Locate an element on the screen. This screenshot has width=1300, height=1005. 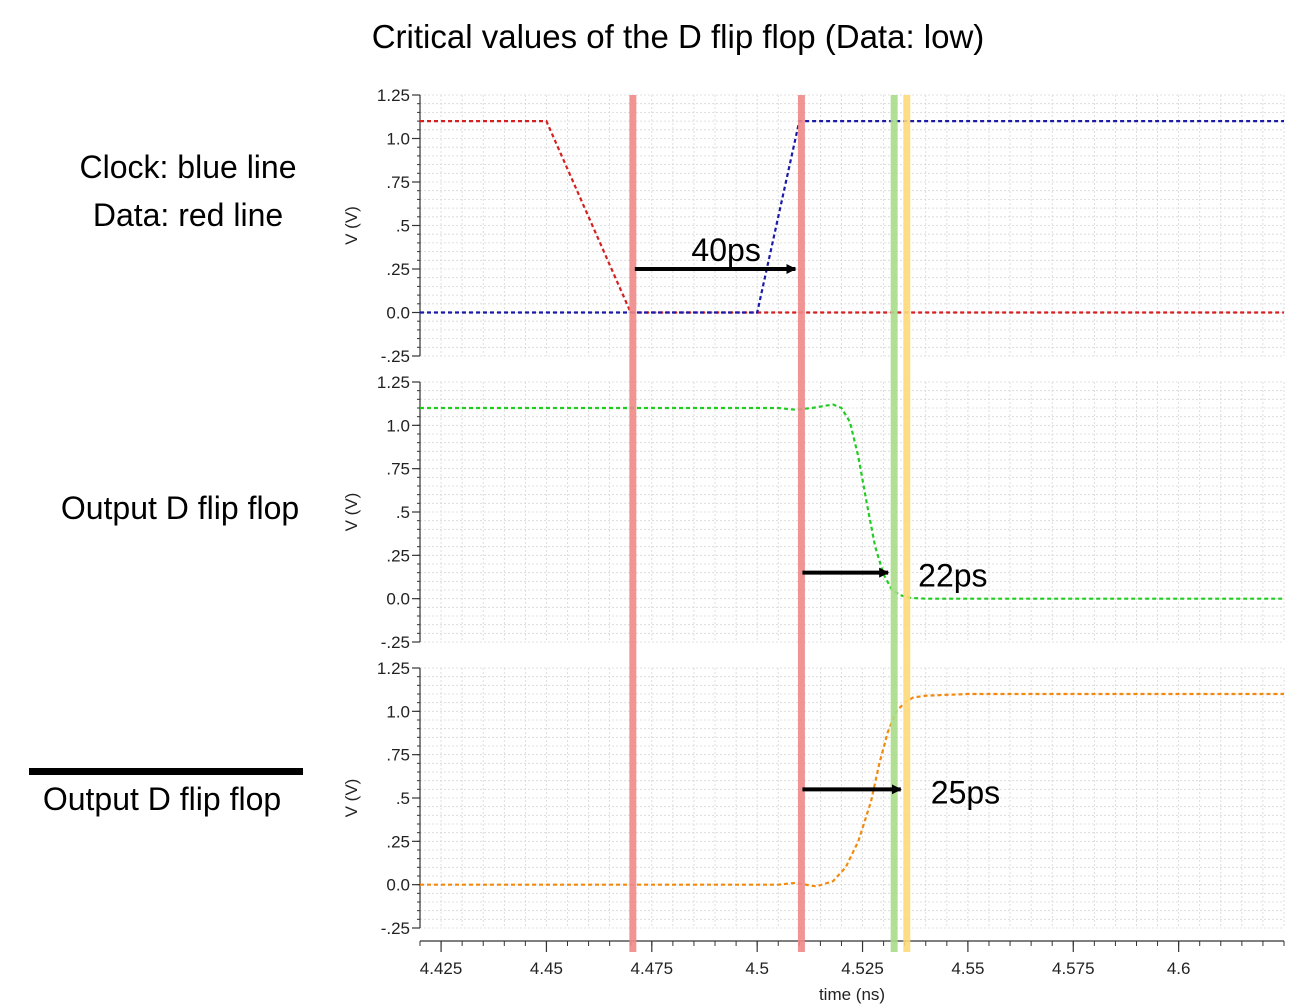
x-axis-label: time (ns) is located at coordinates (852, 994).